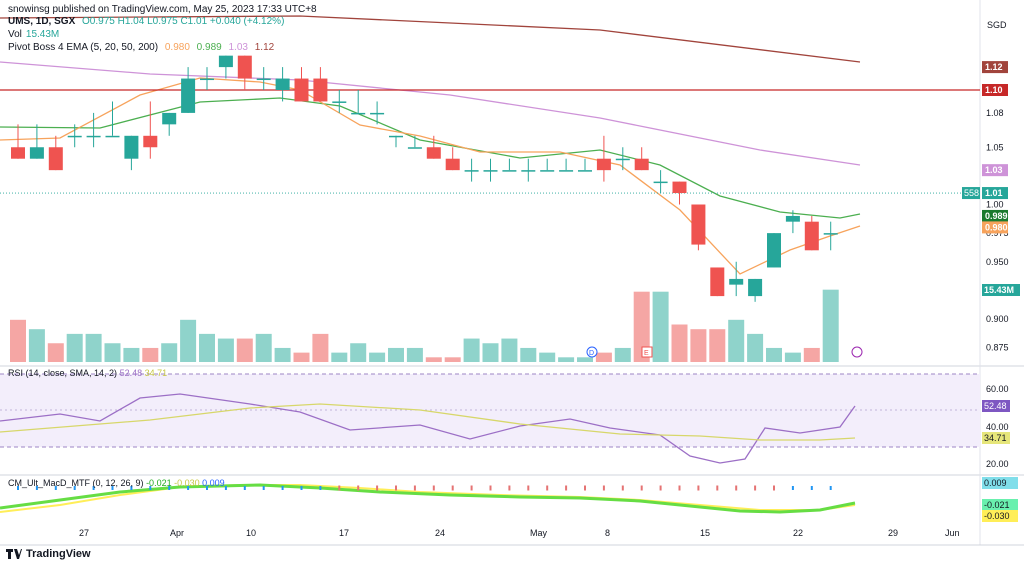 The width and height of the screenshot is (1024, 564). What do you see at coordinates (705, 533) in the screenshot?
I see `time-tick-label: 15` at bounding box center [705, 533].